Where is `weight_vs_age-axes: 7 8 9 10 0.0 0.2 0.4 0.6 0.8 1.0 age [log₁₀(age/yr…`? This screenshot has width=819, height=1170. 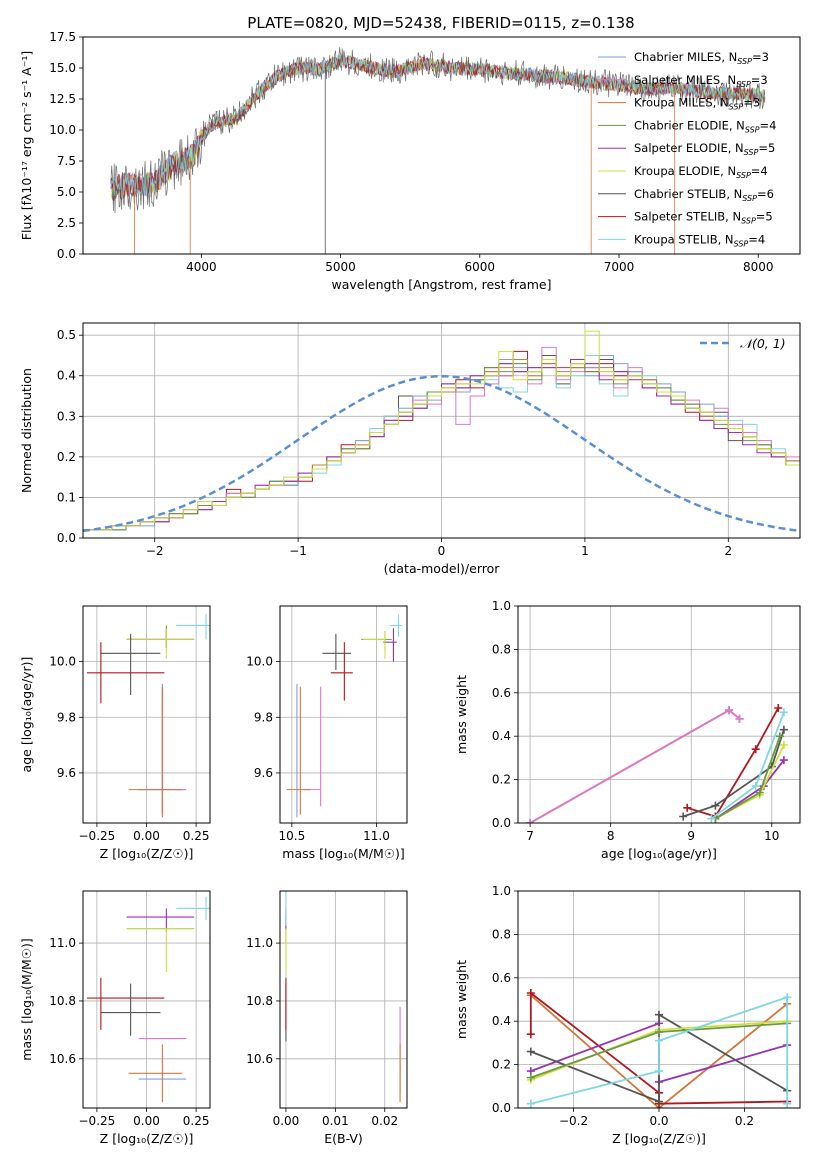 weight_vs_age-axes: 7 8 9 10 0.0 0.2 0.4 0.6 0.8 1.0 age [log₁₀(age/yr… is located at coordinates (627, 730).